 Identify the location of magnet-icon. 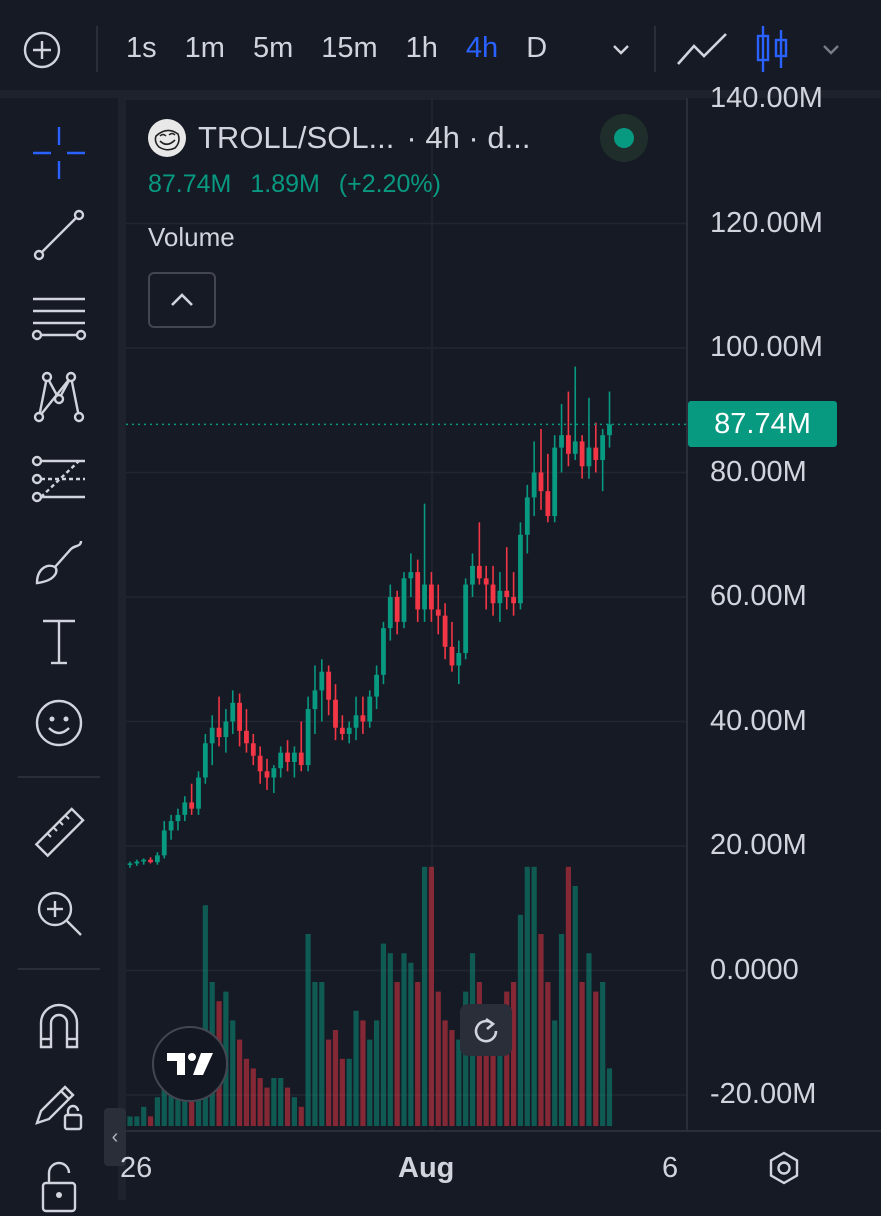
(59, 1025).